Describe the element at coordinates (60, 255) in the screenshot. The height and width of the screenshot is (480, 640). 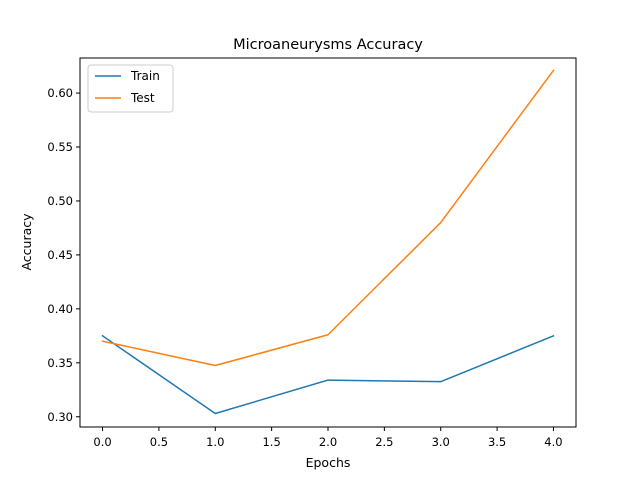
I see `y-tick-label: 0.45` at that location.